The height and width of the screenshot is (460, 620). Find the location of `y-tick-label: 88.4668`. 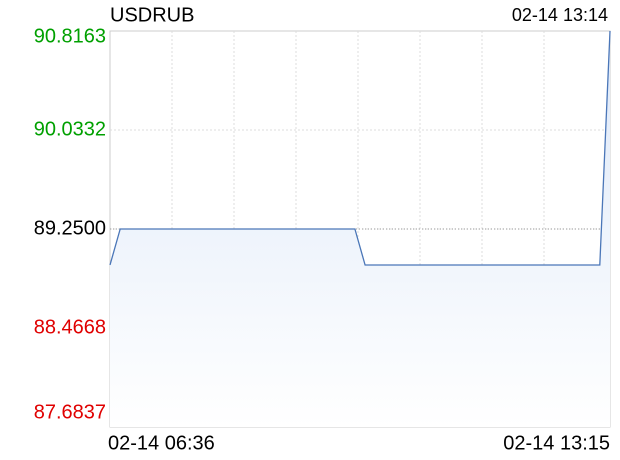

y-tick-label: 88.4668 is located at coordinates (70, 327).